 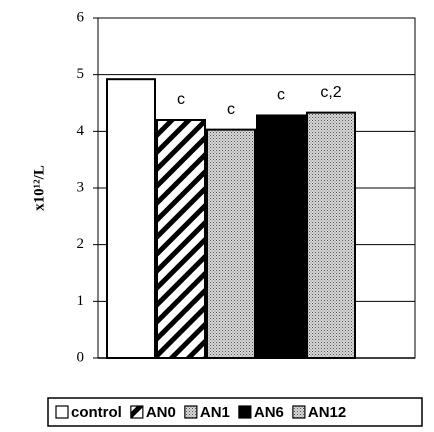 What do you see at coordinates (81, 301) in the screenshot?
I see `y-tick-label: 1` at bounding box center [81, 301].